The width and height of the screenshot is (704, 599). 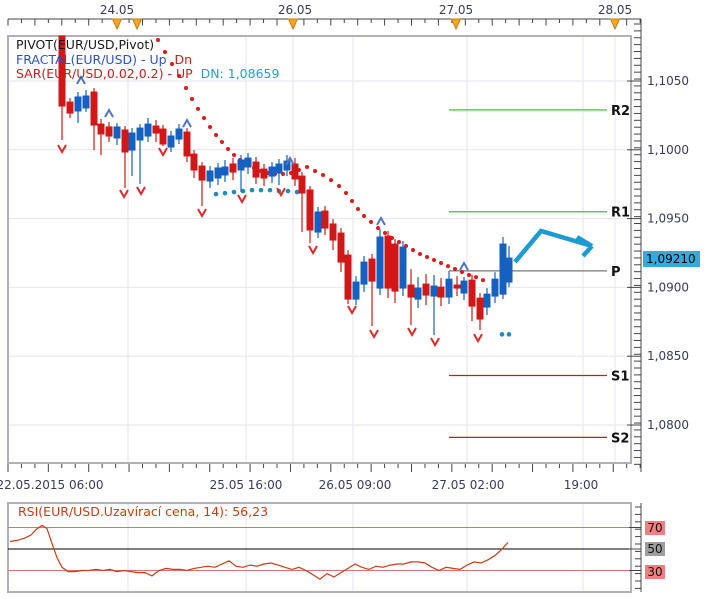 What do you see at coordinates (587, 251) in the screenshot?
I see `forecast-arrow-head` at bounding box center [587, 251].